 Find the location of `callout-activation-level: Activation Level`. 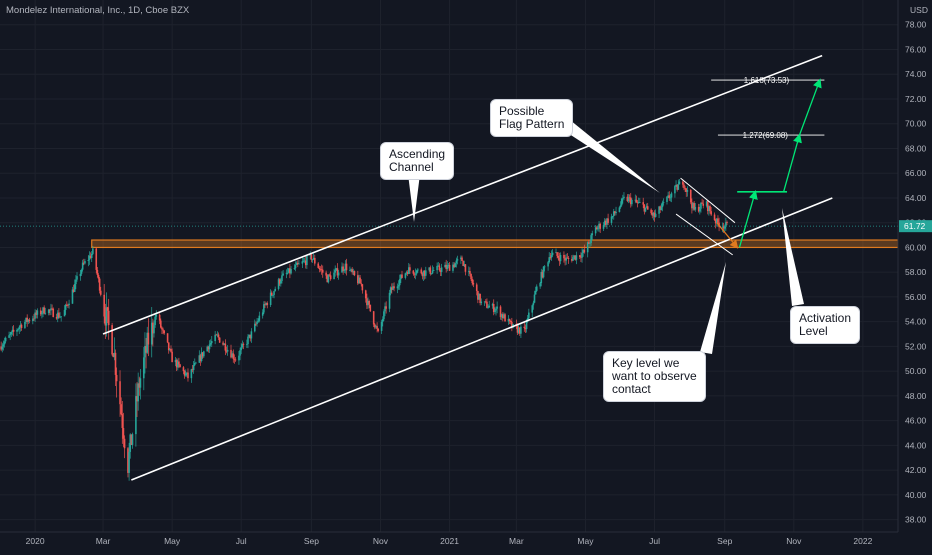

callout-activation-level: Activation Level is located at coordinates (825, 325).